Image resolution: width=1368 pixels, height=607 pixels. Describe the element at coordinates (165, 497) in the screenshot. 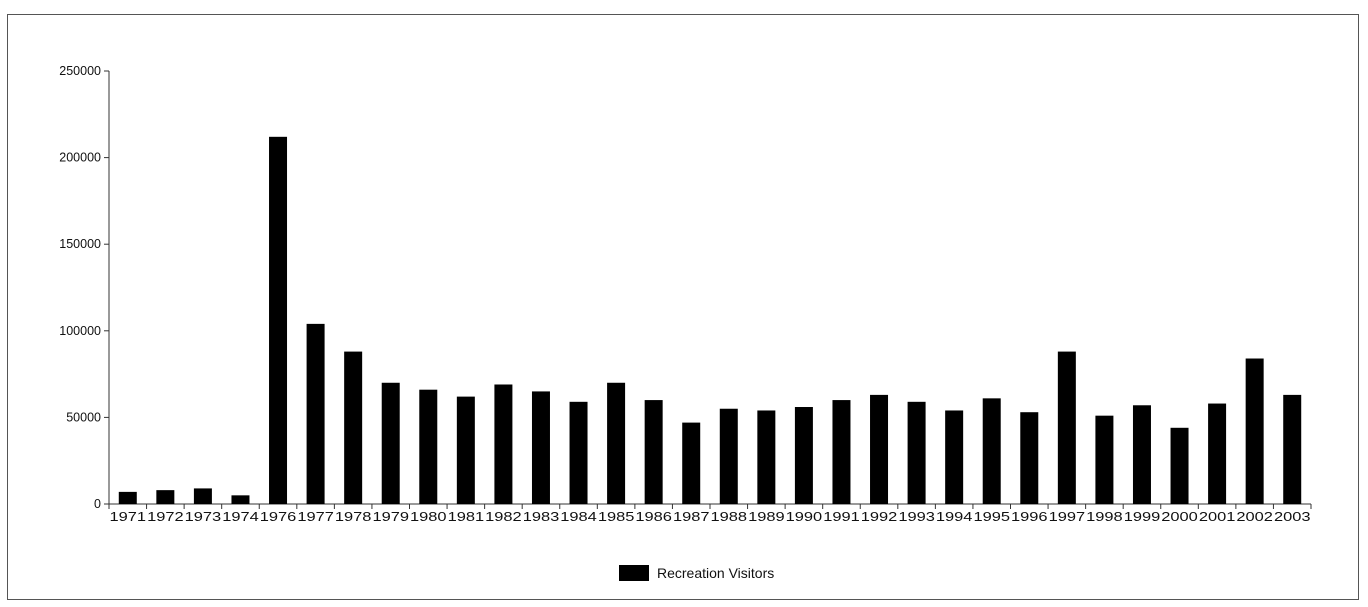

I see `bar-1972` at that location.